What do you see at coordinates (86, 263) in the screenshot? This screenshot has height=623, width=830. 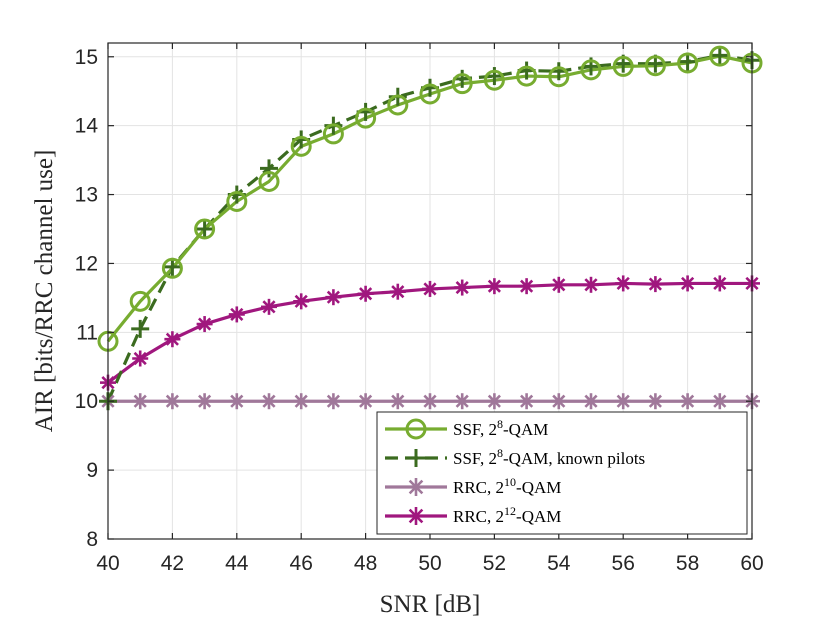 I see `y-tick-label: 12` at bounding box center [86, 263].